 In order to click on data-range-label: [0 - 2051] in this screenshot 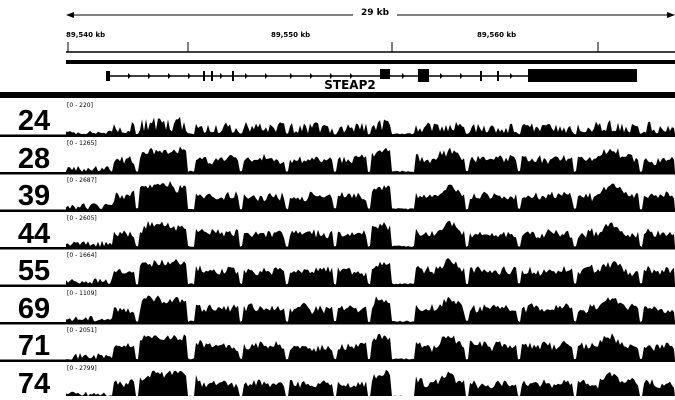, I will do `click(82, 330)`.